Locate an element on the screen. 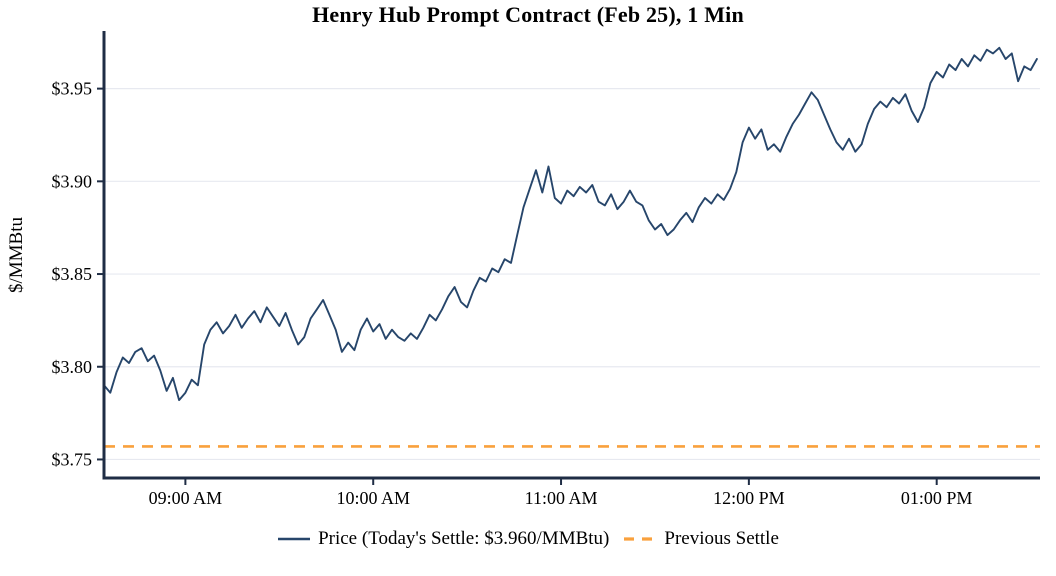 This screenshot has width=1056, height=576. y-tick-label: $3.90 is located at coordinates (72, 181).